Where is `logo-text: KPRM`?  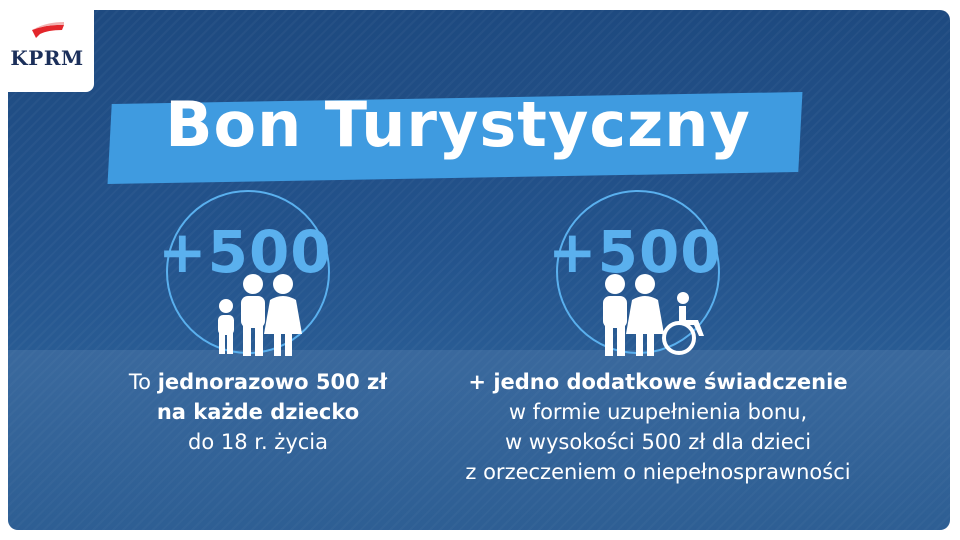
logo-text: KPRM is located at coordinates (47, 58).